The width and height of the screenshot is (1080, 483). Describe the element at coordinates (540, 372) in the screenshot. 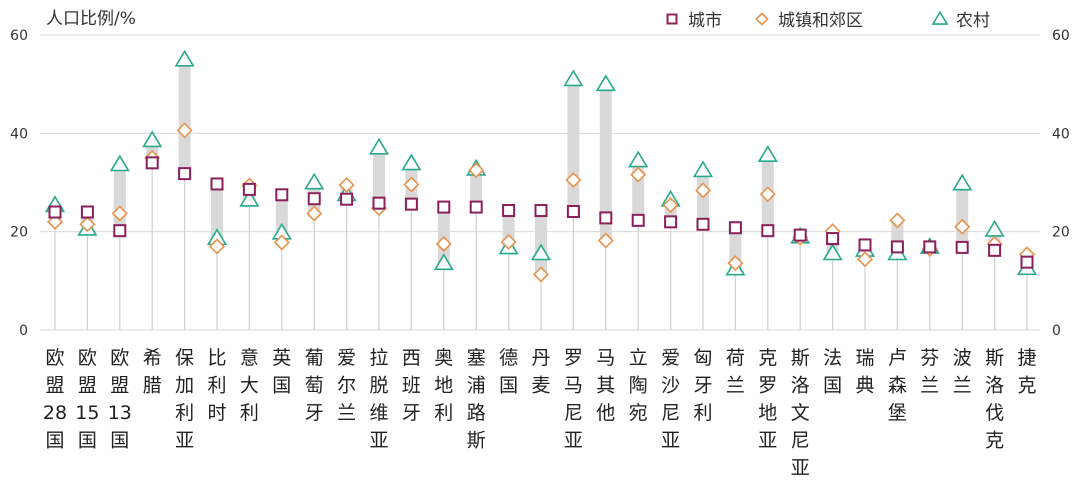

I see `category-label: 丹麦` at that location.